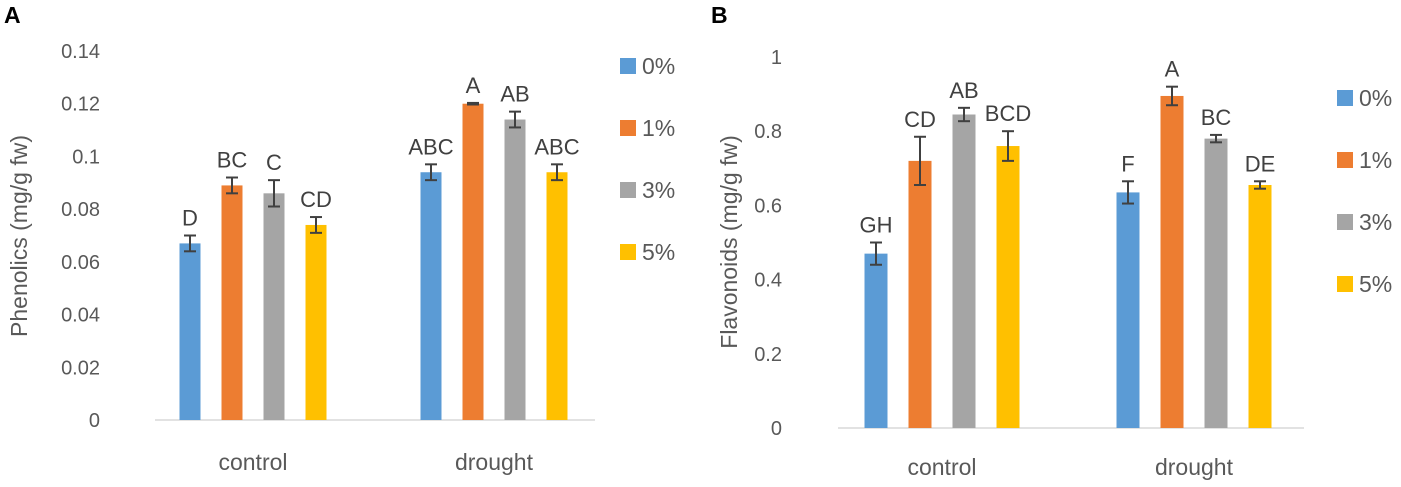 This screenshot has width=1401, height=487. What do you see at coordinates (729, 241) in the screenshot?
I see `y-axis-label: Flavonoids (mg/g fw)` at bounding box center [729, 241].